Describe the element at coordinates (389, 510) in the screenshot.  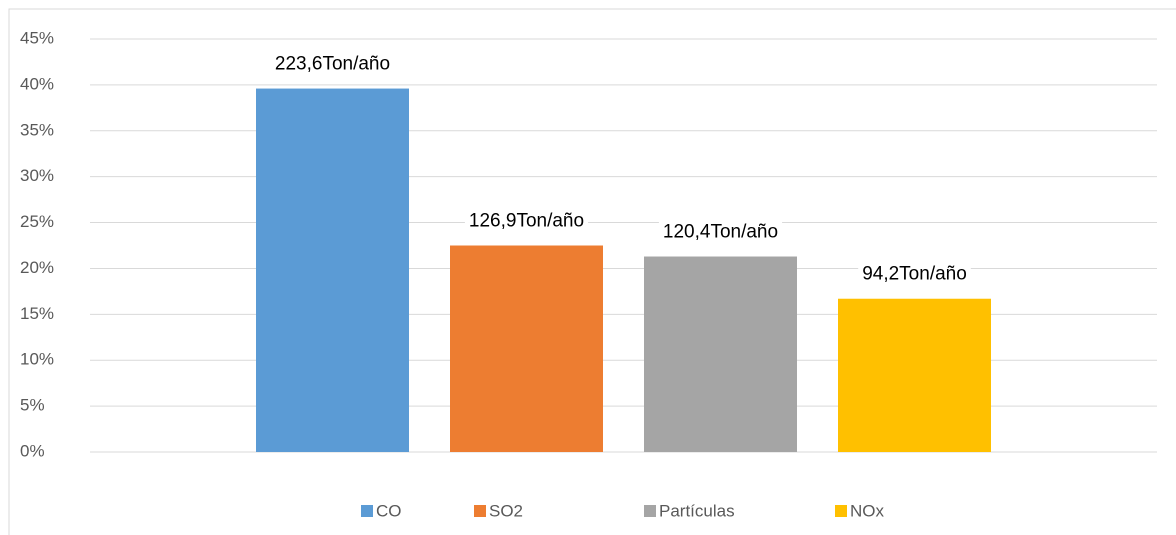
I see `legend-label: CO` at that location.